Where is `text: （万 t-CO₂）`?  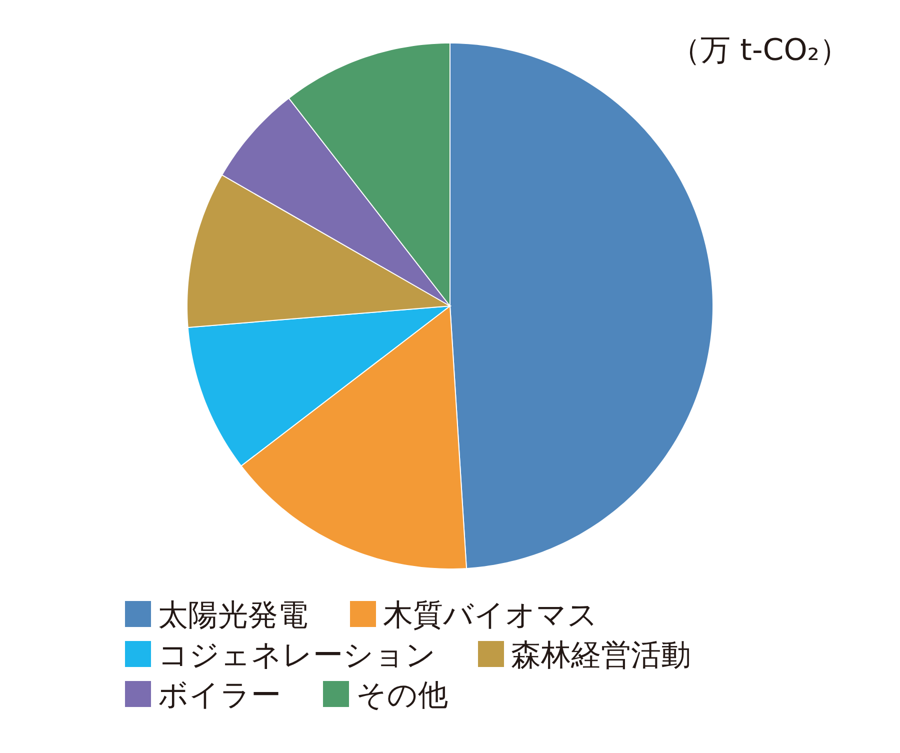
text: （万 t-CO₂） is located at coordinates (760, 50).